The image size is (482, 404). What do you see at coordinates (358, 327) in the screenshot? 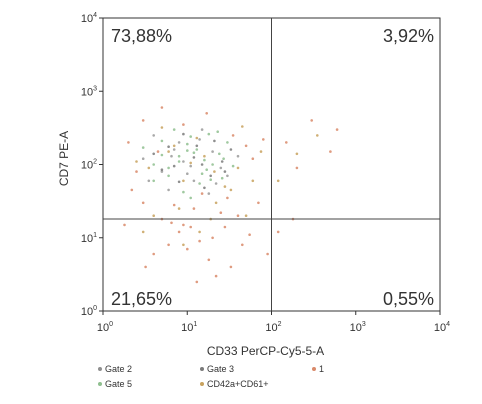
I see `x-tick-label: 10³` at bounding box center [358, 327].